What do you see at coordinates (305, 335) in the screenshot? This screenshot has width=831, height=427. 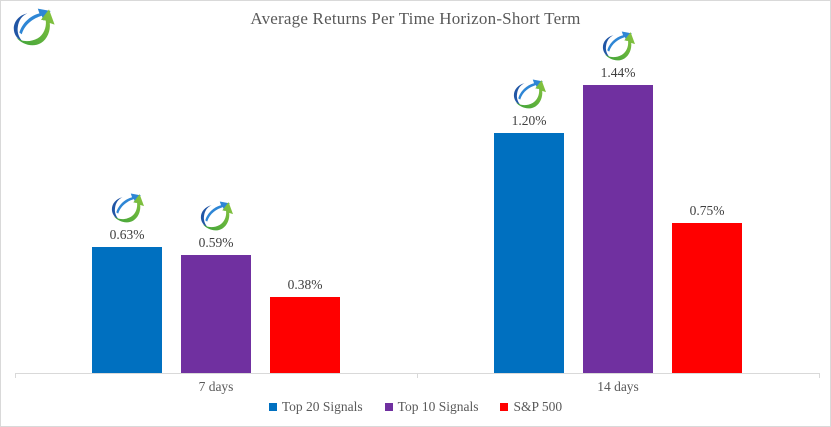 I see `bar-s-p-500-7-days` at bounding box center [305, 335].